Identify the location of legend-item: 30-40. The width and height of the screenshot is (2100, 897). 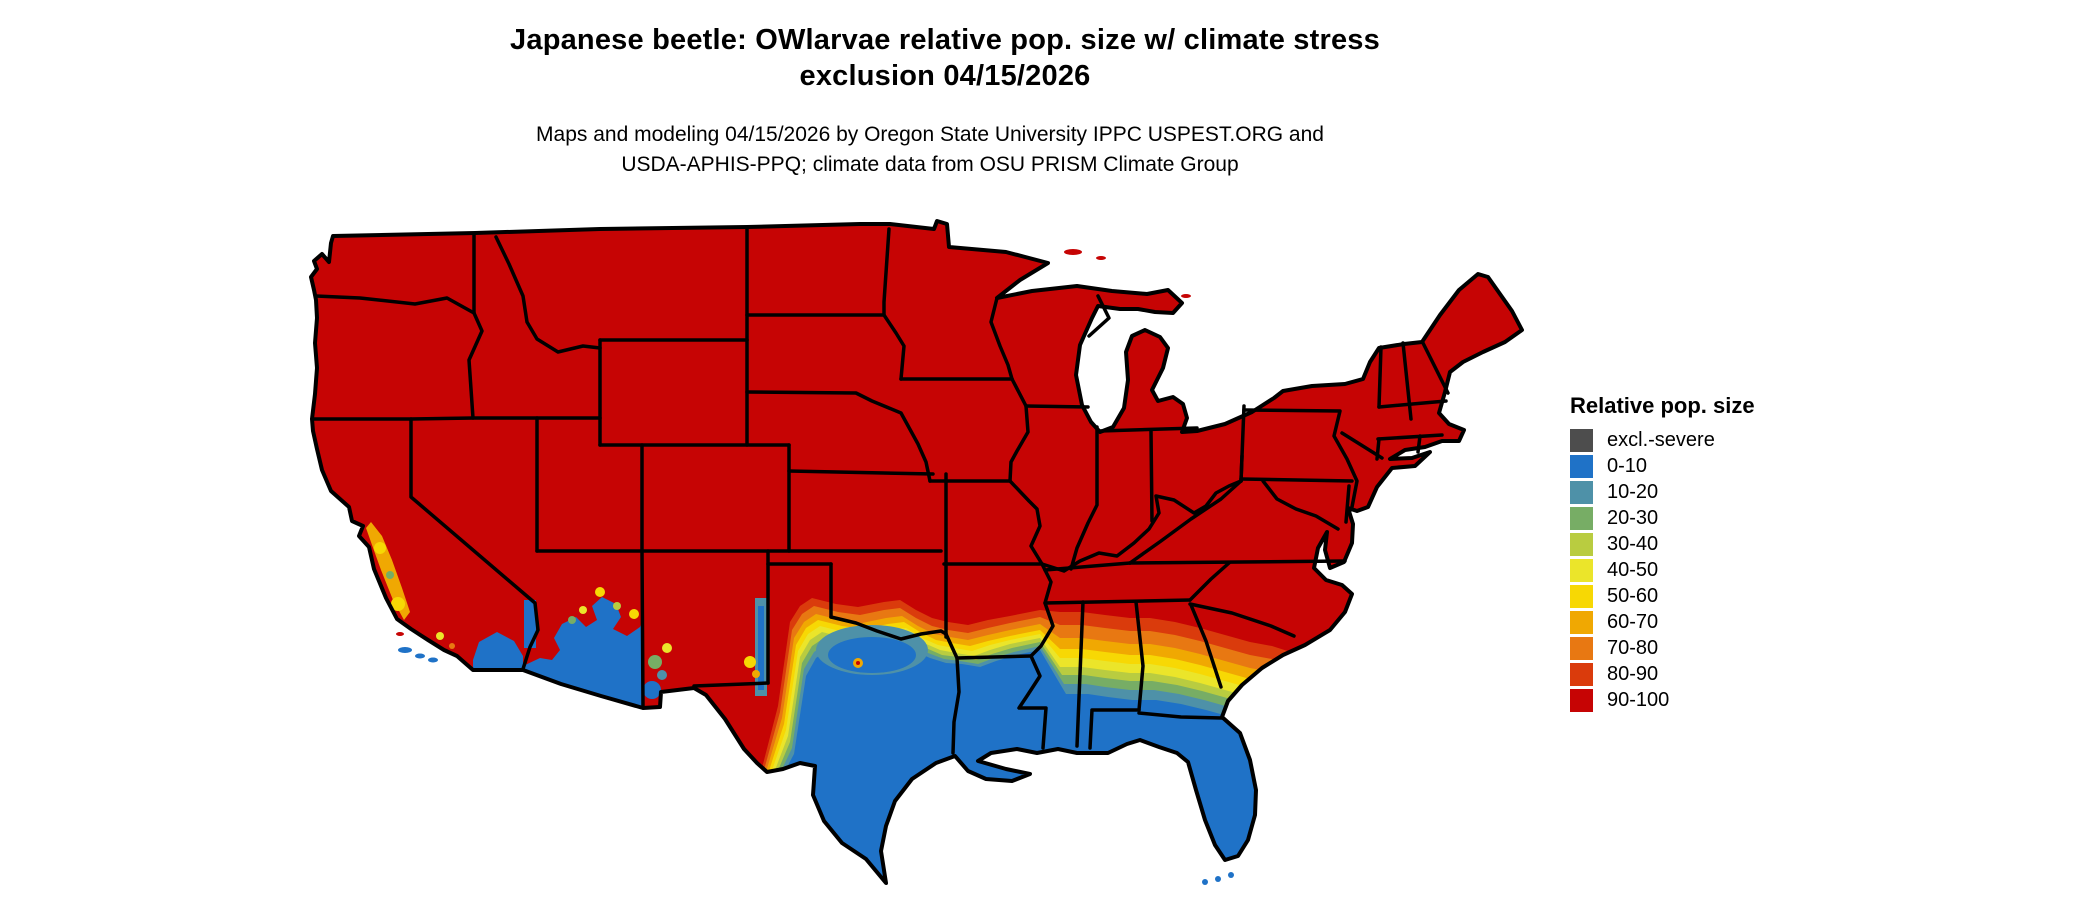
(1720, 544).